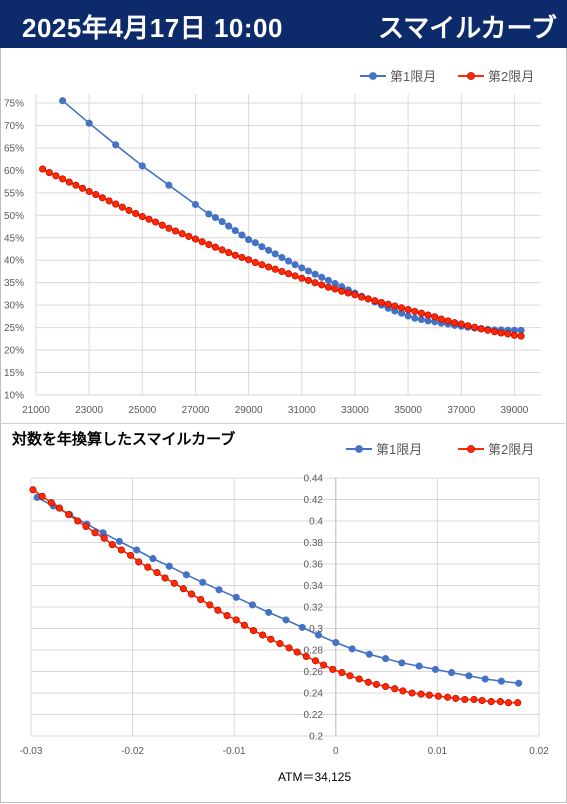 This screenshot has width=567, height=804. What do you see at coordinates (408, 410) in the screenshot?
I see `x-tick-label: 35000` at bounding box center [408, 410].